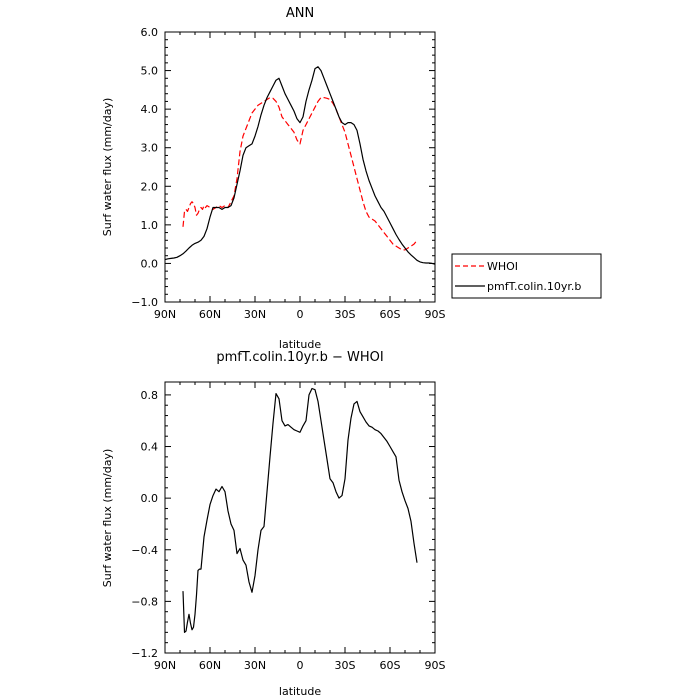 This screenshot has height=700, width=700. What do you see at coordinates (210, 665) in the screenshot?
I see `bottom-x-tick-label: 60N` at bounding box center [210, 665].